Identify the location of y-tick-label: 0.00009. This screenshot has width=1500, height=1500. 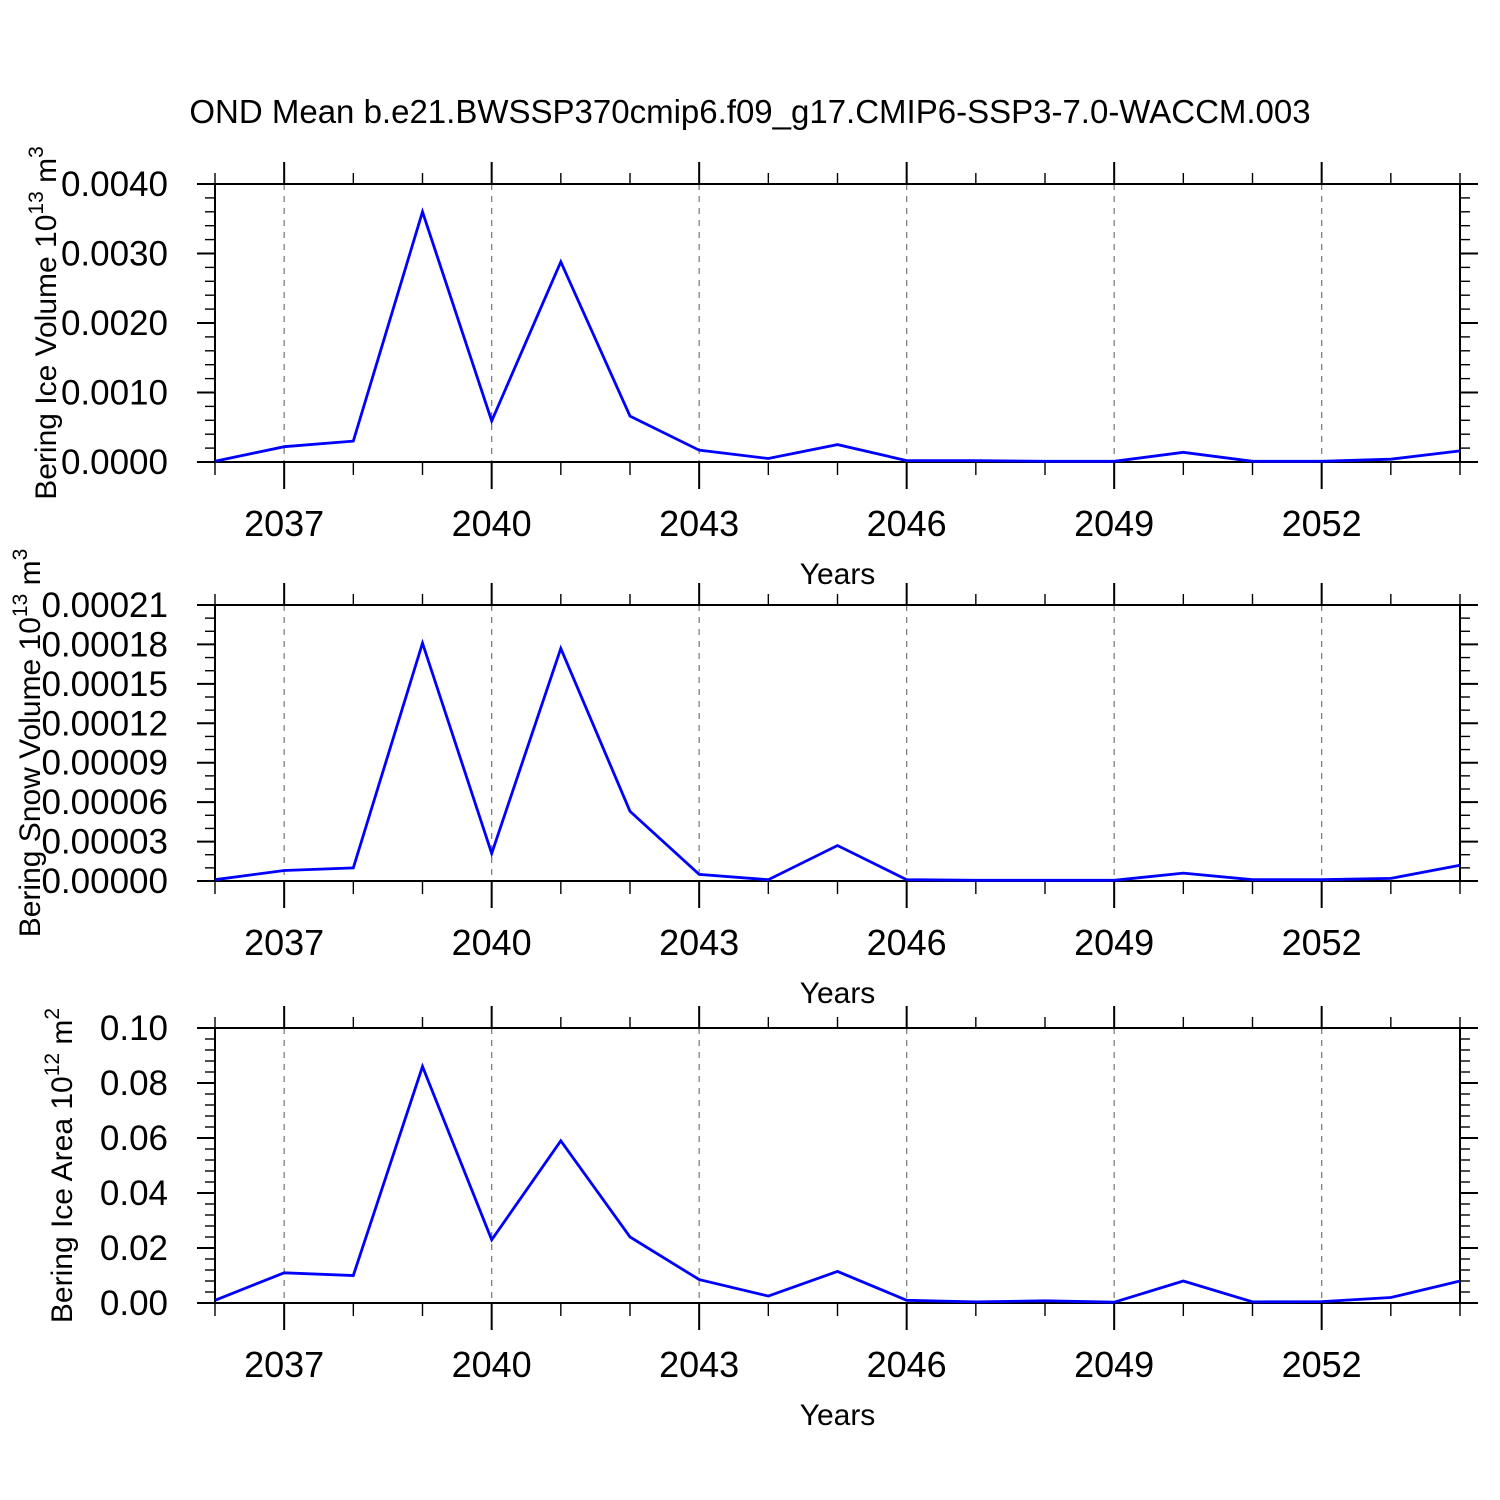
(104, 763).